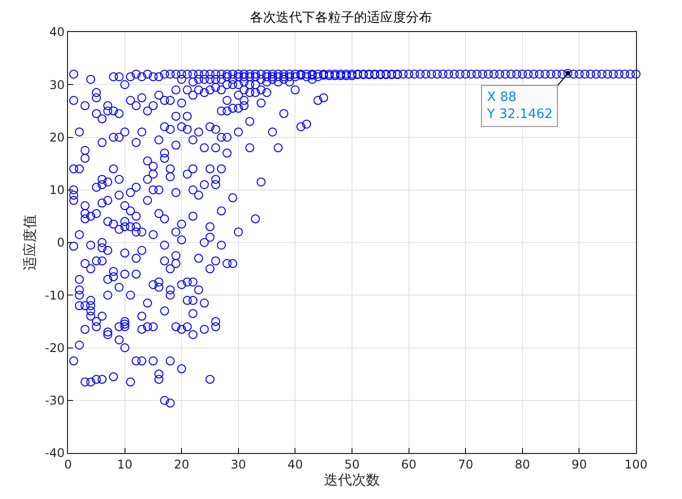  I want to click on x-tick-label: 60, so click(408, 464).